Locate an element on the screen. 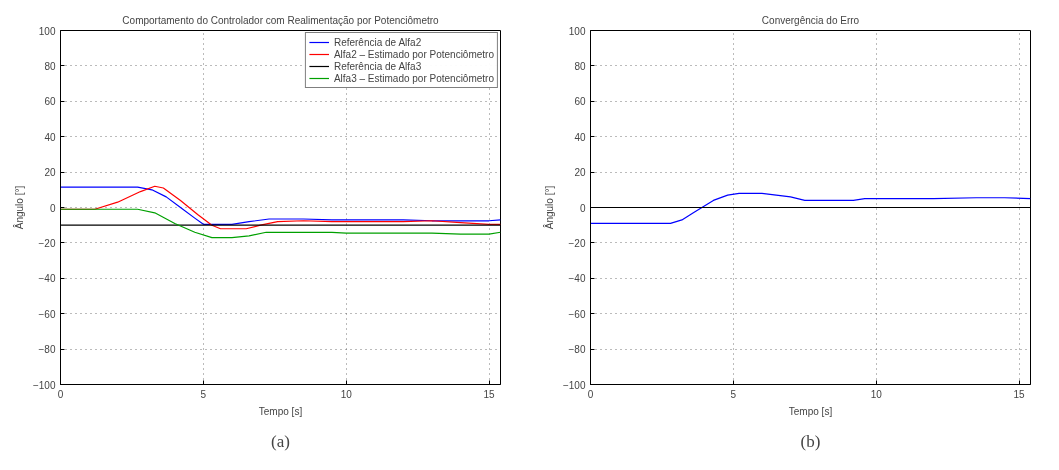  legend-label: Referência de Alfa2 is located at coordinates (377, 42).